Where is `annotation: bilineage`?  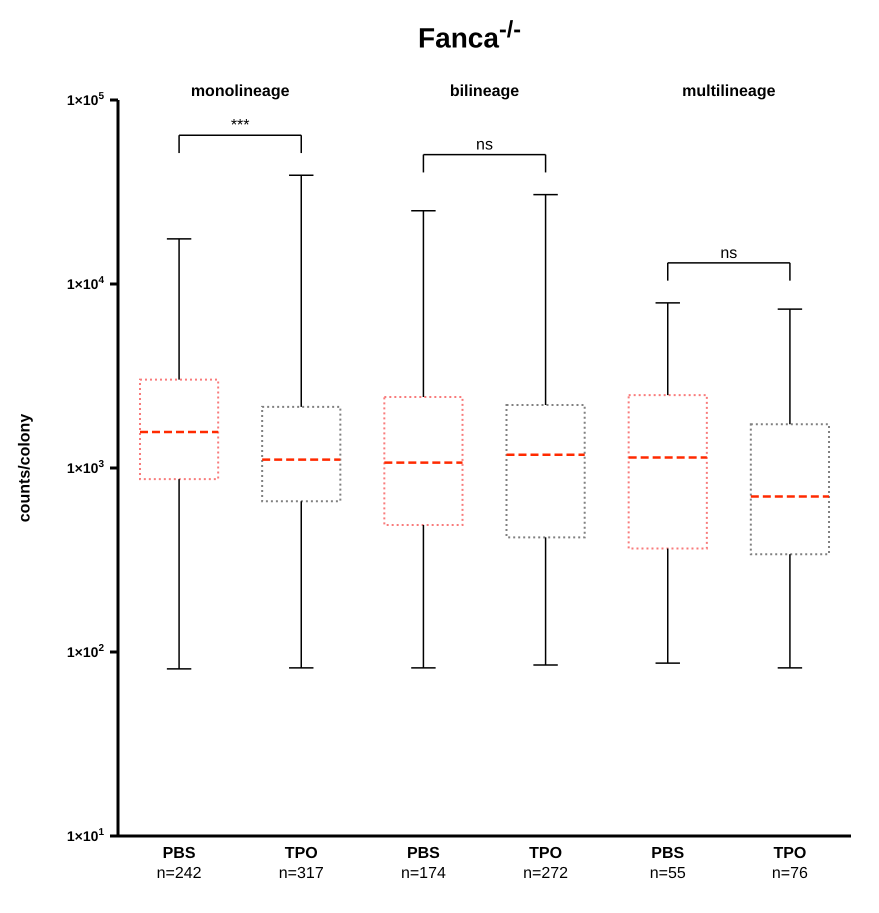
annotation: bilineage is located at coordinates (485, 91).